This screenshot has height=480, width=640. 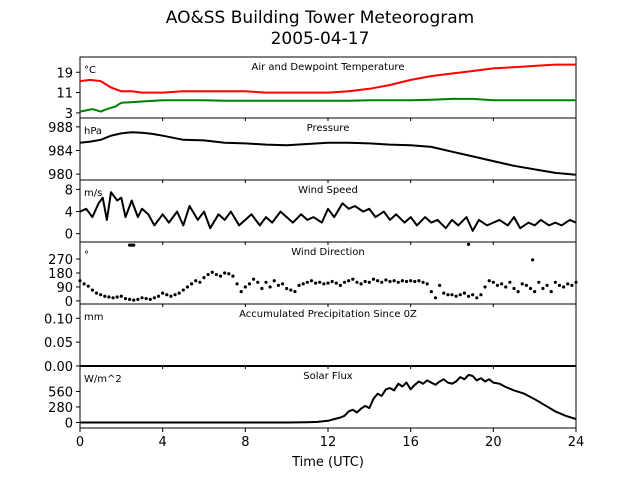 What do you see at coordinates (69, 423) in the screenshot?
I see `y-tick-label-solar_flux: 0` at bounding box center [69, 423].